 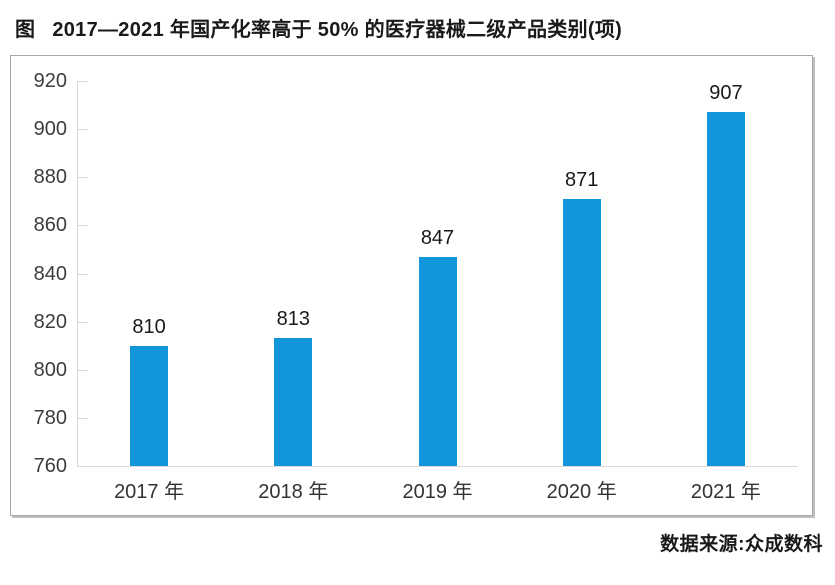 I want to click on bar-value-label: 813, so click(x=293, y=319).